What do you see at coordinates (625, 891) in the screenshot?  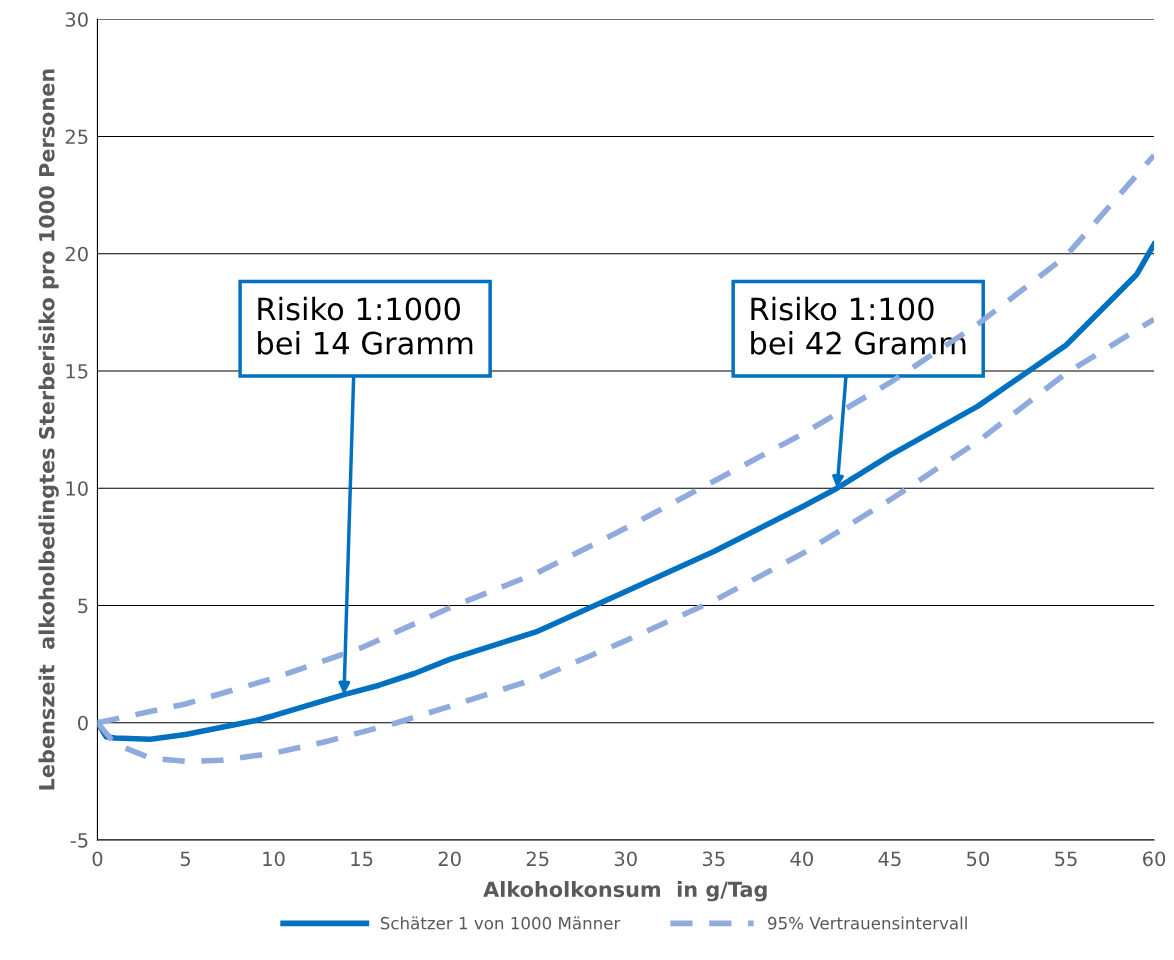 I see `x-axis-title: Alkoholkonsum in g/Tag` at bounding box center [625, 891].